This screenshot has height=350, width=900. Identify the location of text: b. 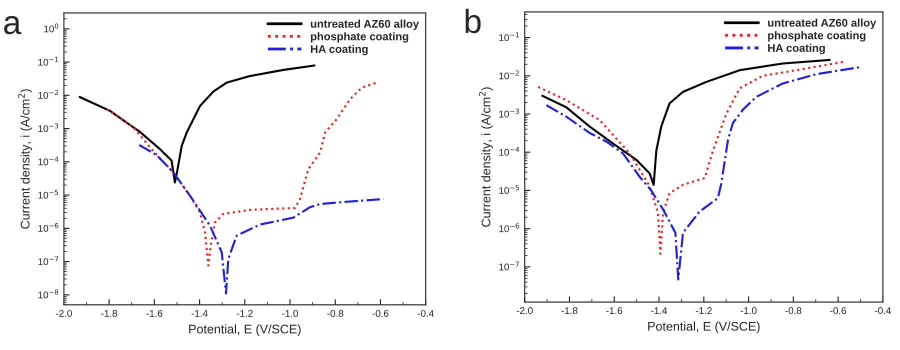
(473, 21).